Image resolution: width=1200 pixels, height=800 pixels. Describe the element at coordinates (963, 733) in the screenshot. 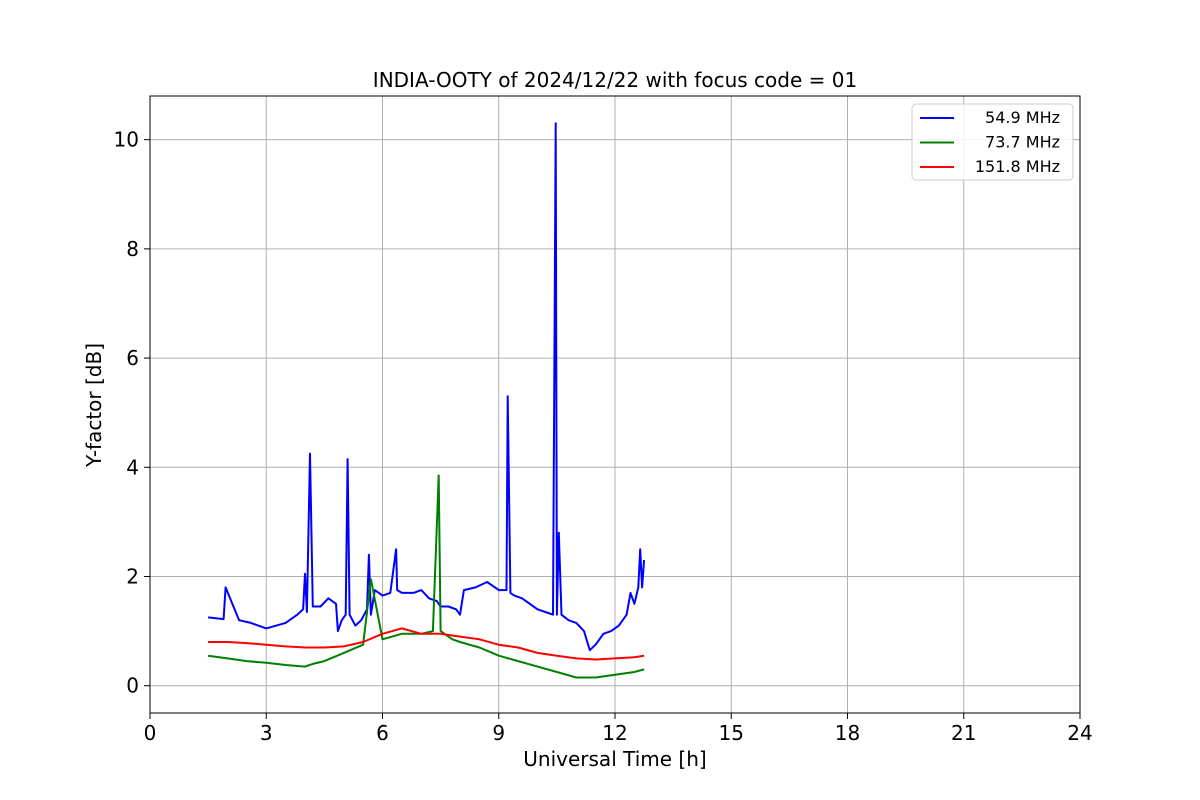

I see `x-tick-label: 21` at that location.